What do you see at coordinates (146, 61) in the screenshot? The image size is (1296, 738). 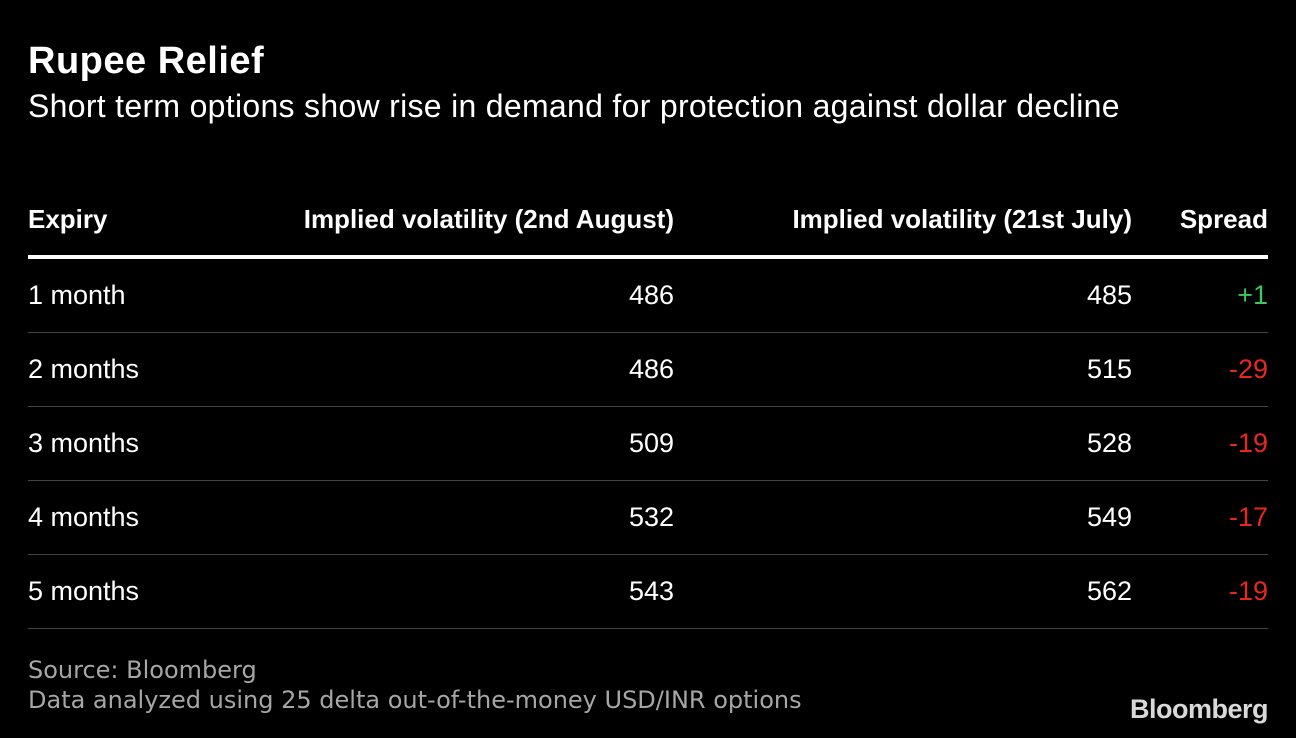 I see `chart-title: Rupee Relief` at bounding box center [146, 61].